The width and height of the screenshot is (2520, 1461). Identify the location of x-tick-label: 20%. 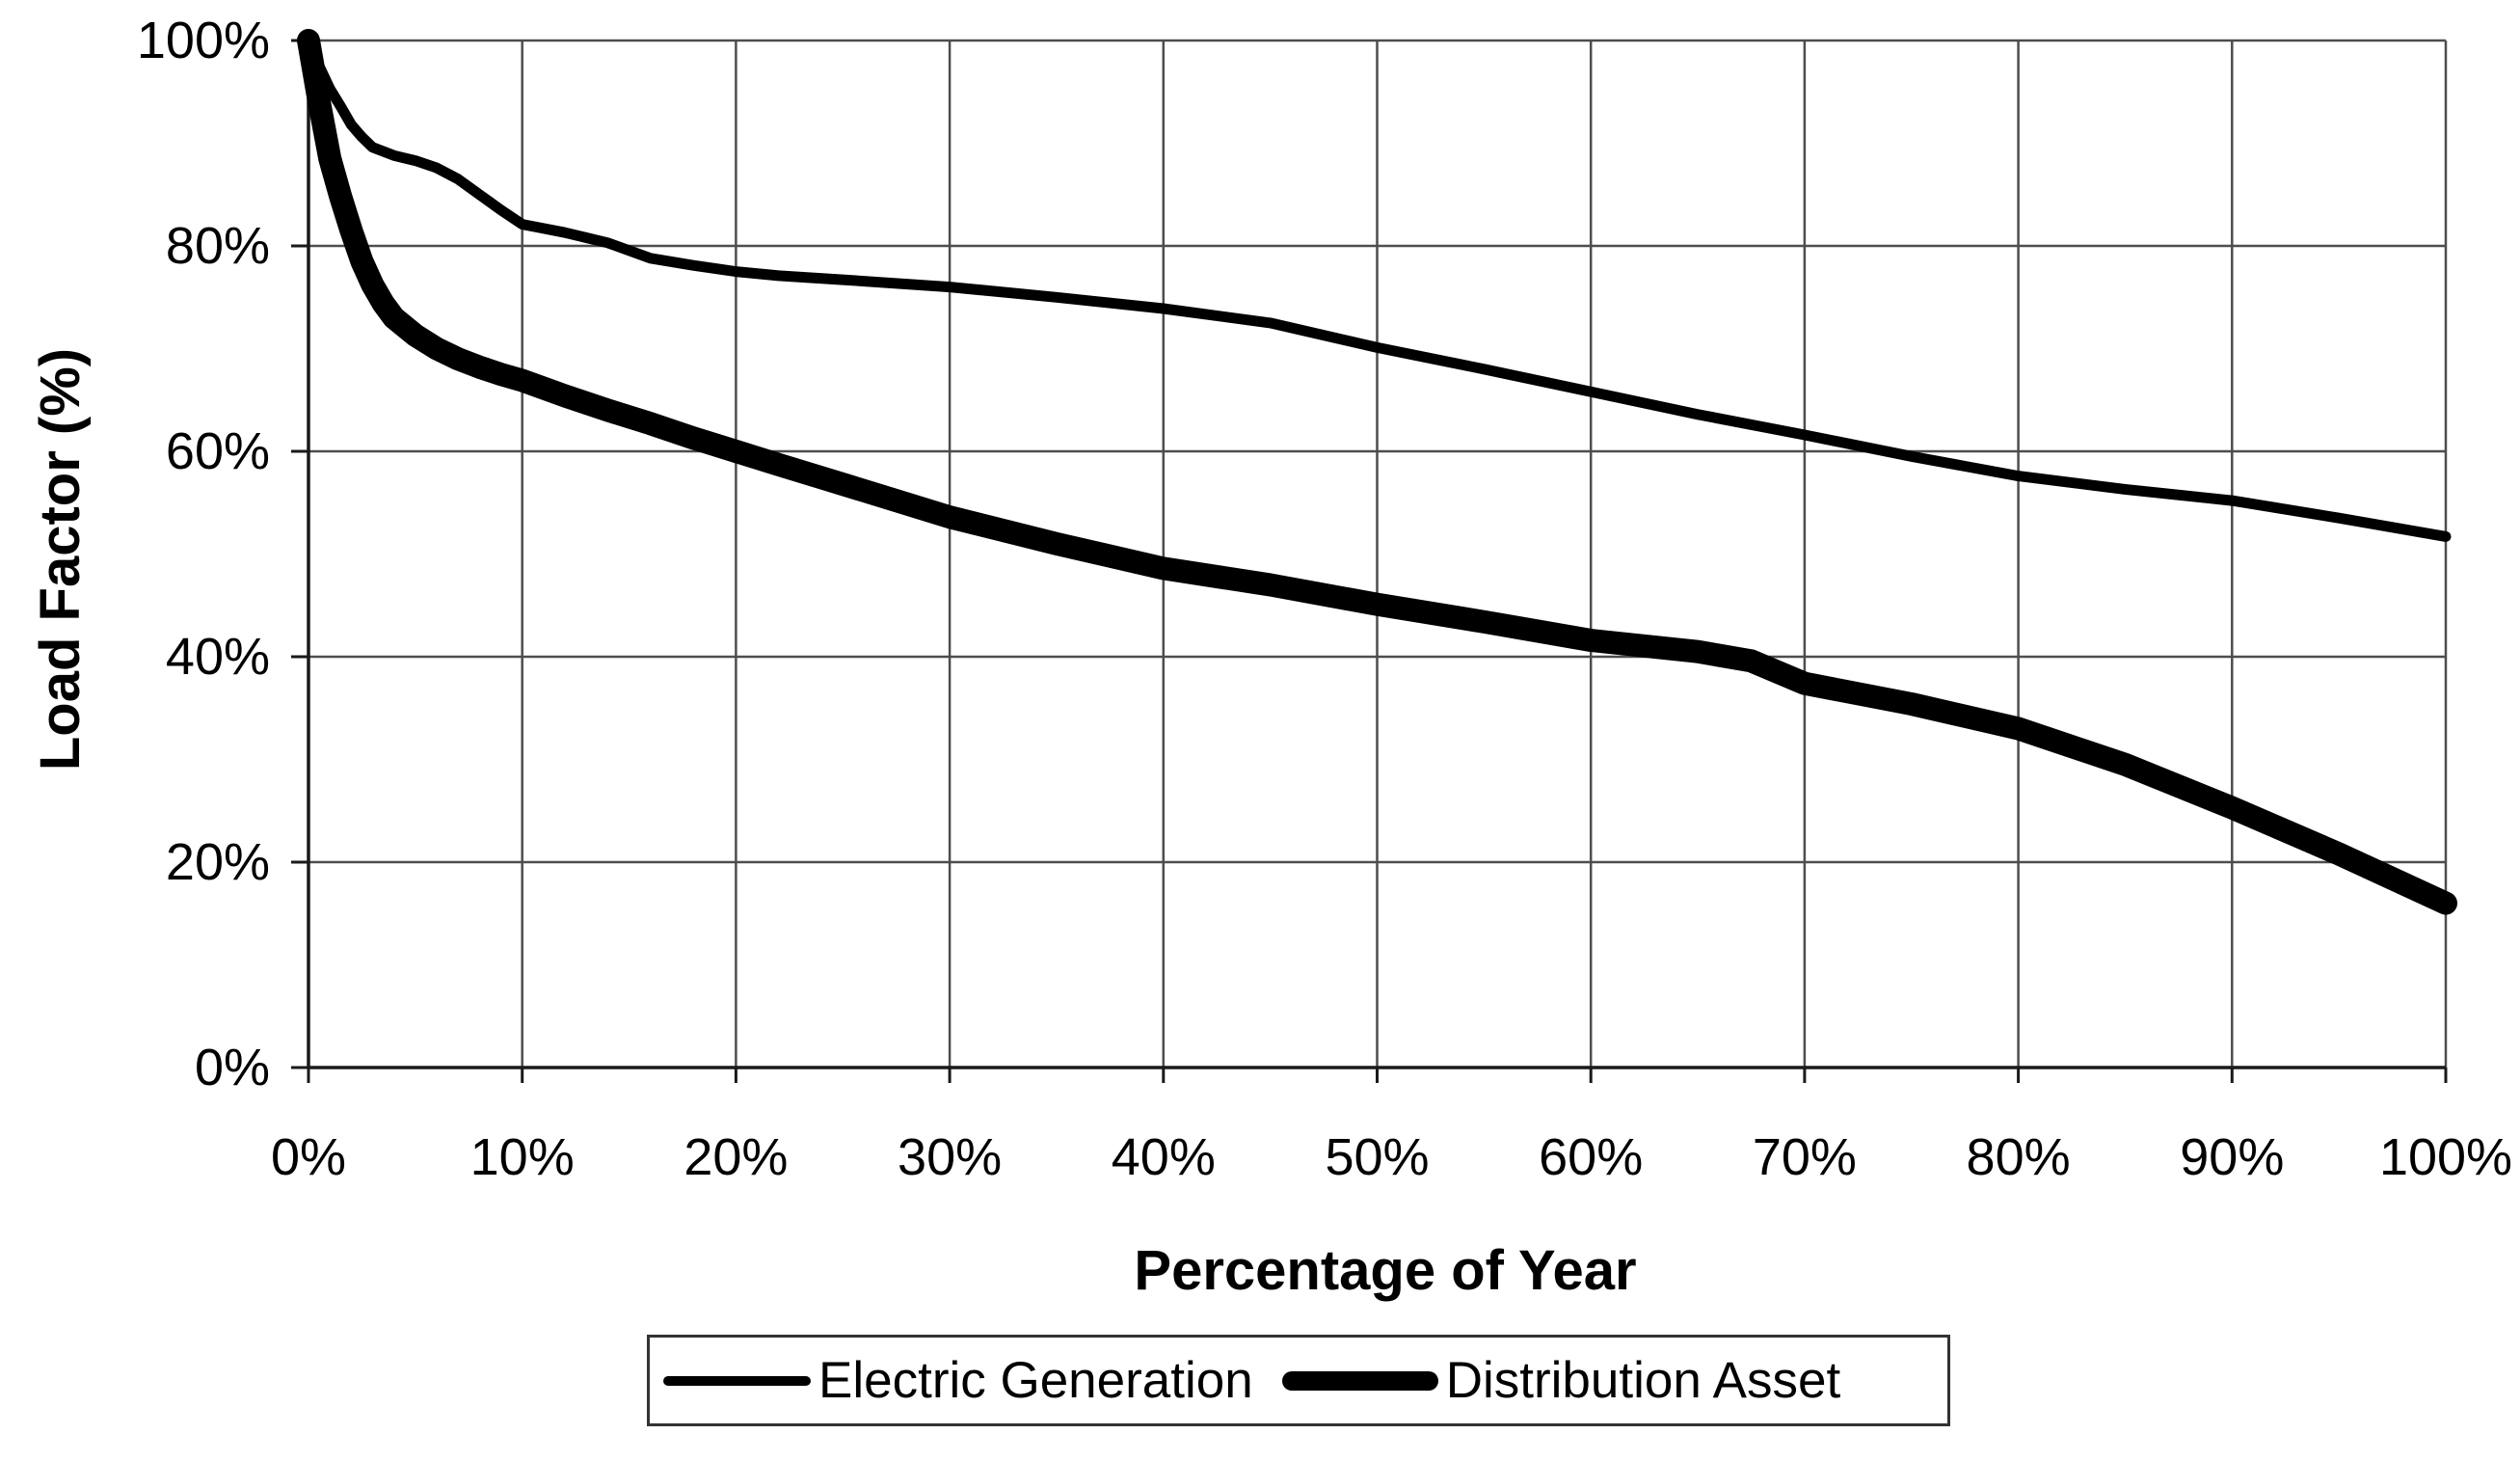
(736, 1157).